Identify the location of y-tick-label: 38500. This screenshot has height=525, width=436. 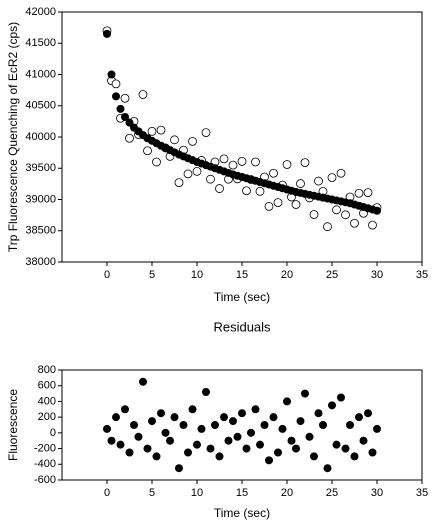
(40, 231).